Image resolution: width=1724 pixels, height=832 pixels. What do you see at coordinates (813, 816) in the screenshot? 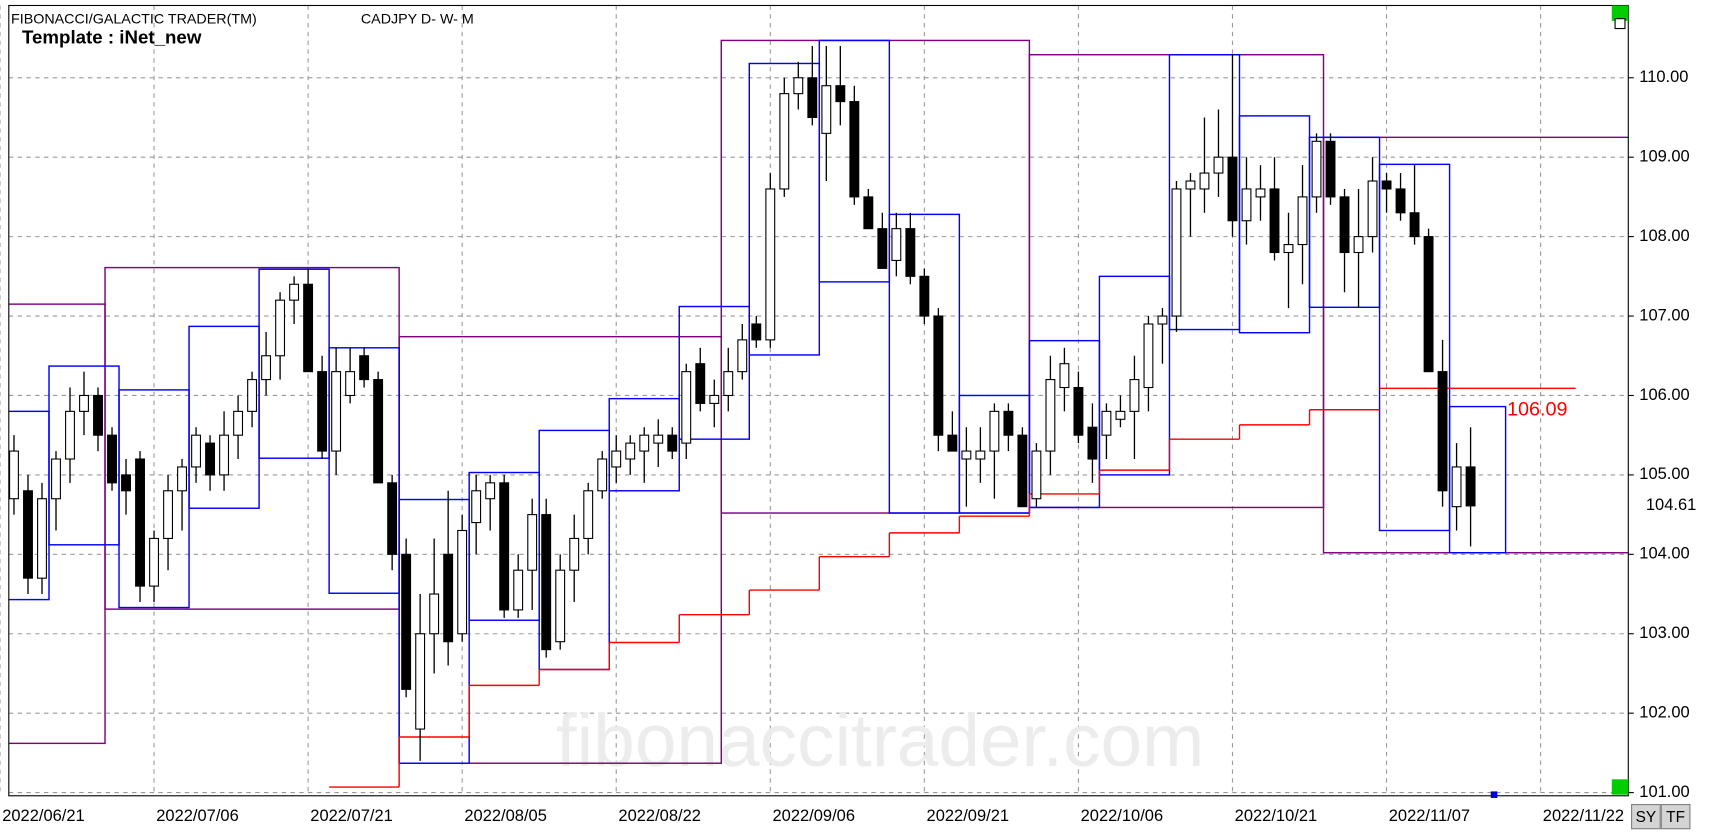
I see `x-tick-label: 2022/09/06` at bounding box center [813, 816].